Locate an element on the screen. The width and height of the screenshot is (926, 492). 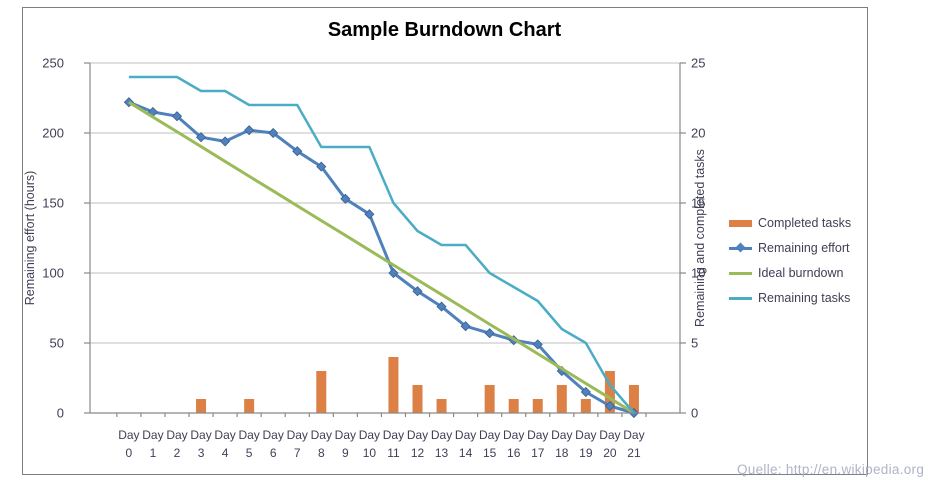
legend-item-remaining-tasks: Remaining tasks is located at coordinates (790, 298).